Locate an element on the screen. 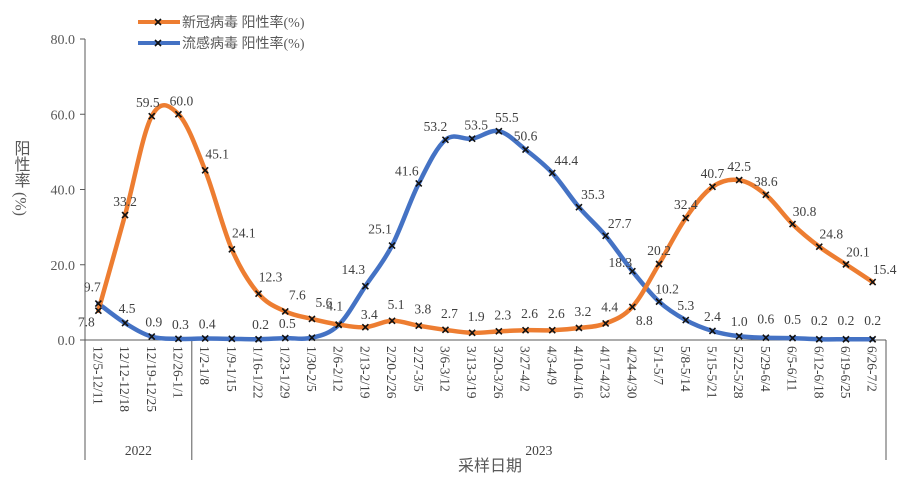 The height and width of the screenshot is (500, 917). data-label: 7.8 is located at coordinates (86, 322).